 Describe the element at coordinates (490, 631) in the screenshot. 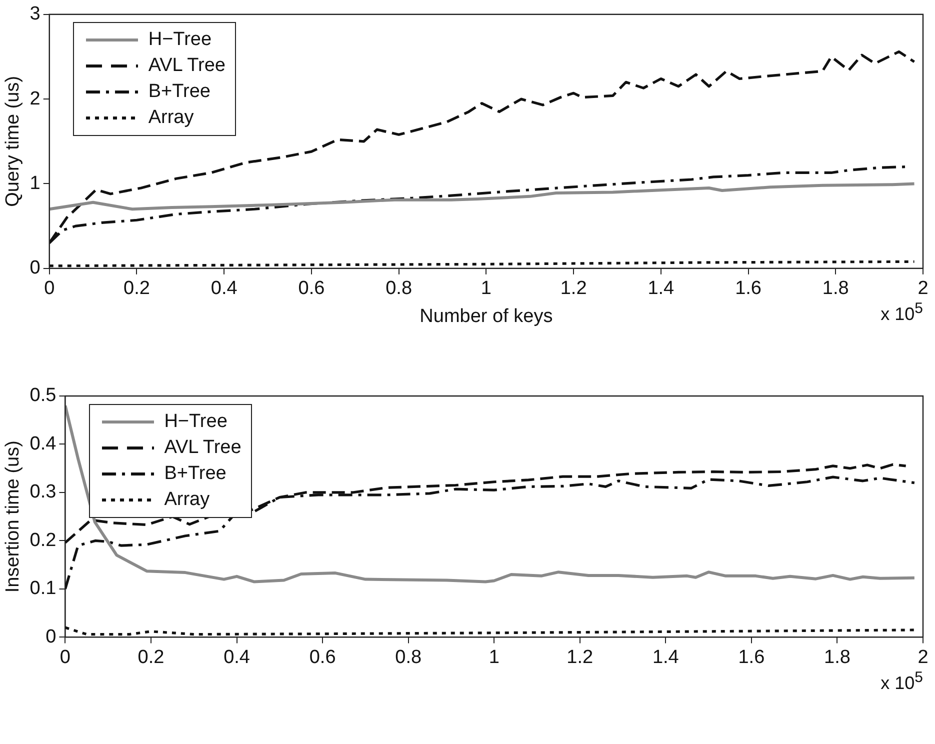

I see `line-series` at that location.